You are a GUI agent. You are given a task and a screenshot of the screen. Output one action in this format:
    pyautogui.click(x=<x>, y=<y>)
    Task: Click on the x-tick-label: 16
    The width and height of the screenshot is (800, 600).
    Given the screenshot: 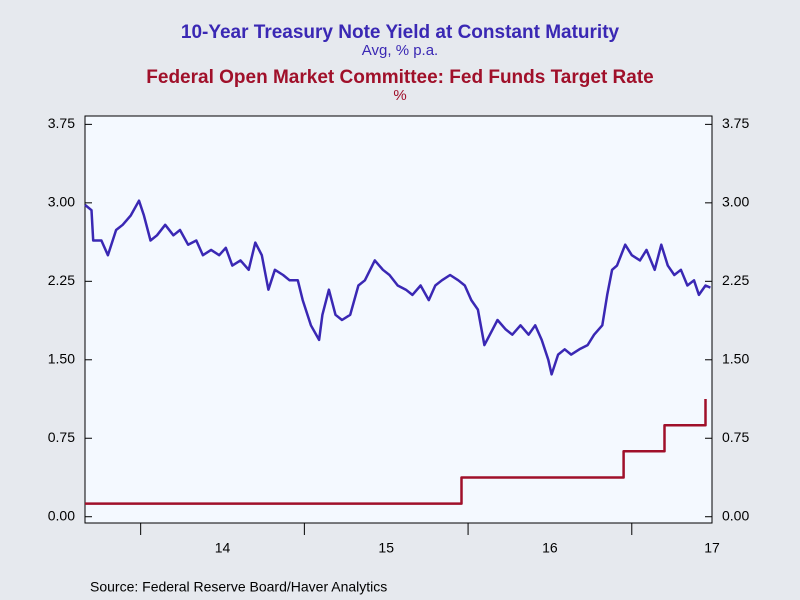 What is the action you would take?
    pyautogui.click(x=550, y=548)
    